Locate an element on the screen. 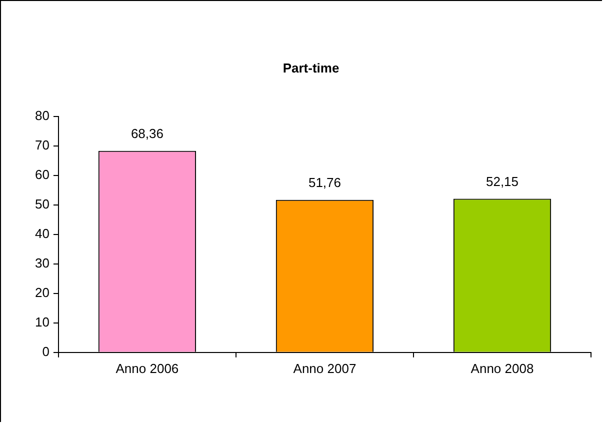 The image size is (603, 423). x-tick-label: Anno 2006 is located at coordinates (147, 368).